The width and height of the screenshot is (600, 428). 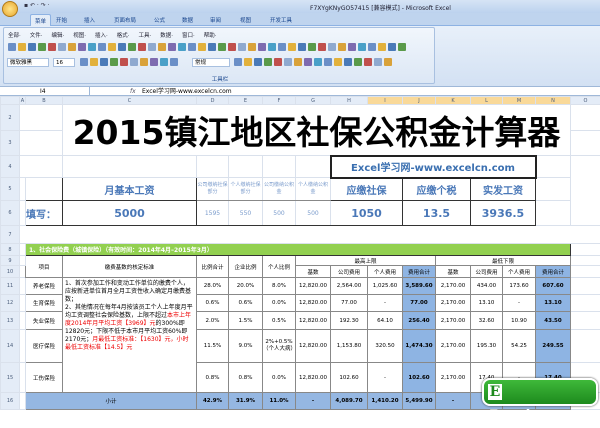 What do you see at coordinates (246, 286) in the screenshot?
I see `cell-co: 20.0%` at bounding box center [246, 286].